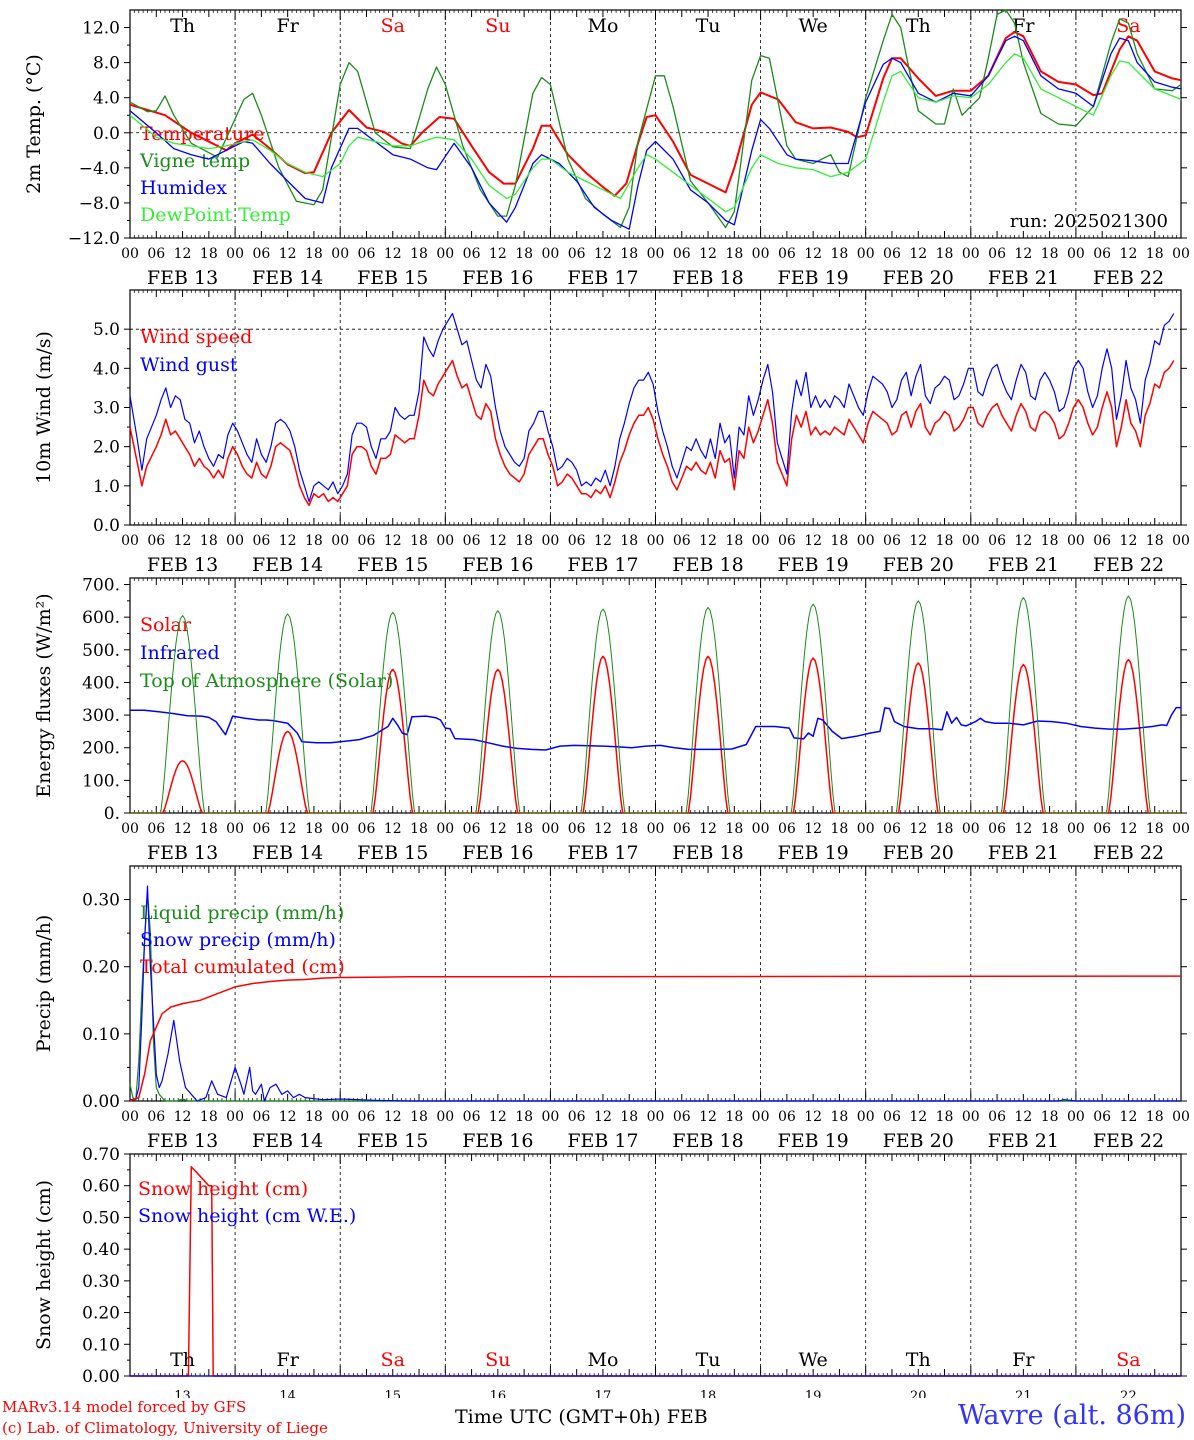 This screenshot has height=1440, width=1194. I want to click on legend-entry: Solar, so click(166, 625).